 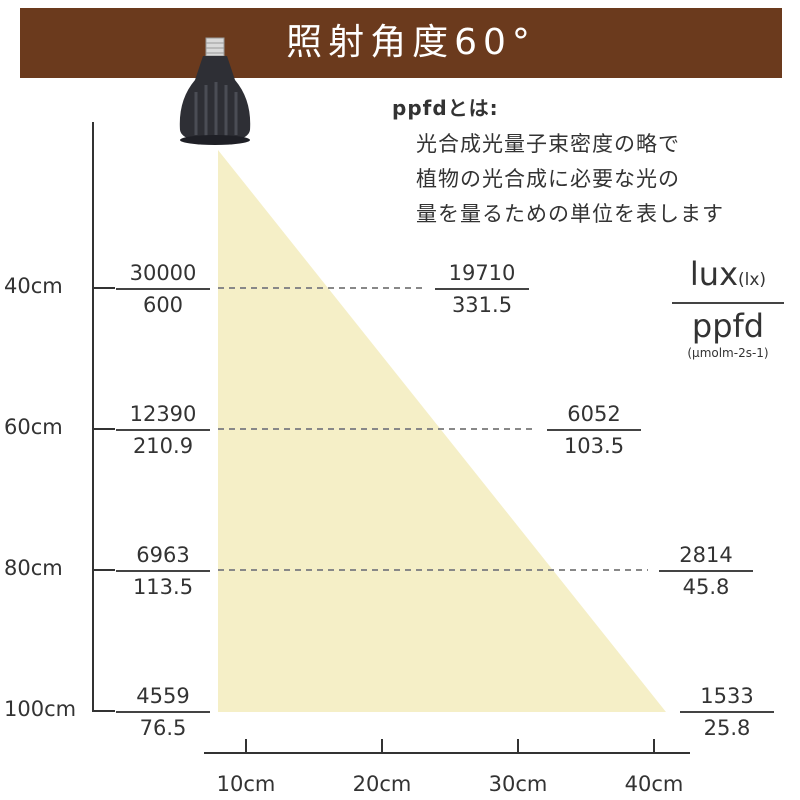 I want to click on radius-label-40cm: 40cm, so click(x=654, y=784).